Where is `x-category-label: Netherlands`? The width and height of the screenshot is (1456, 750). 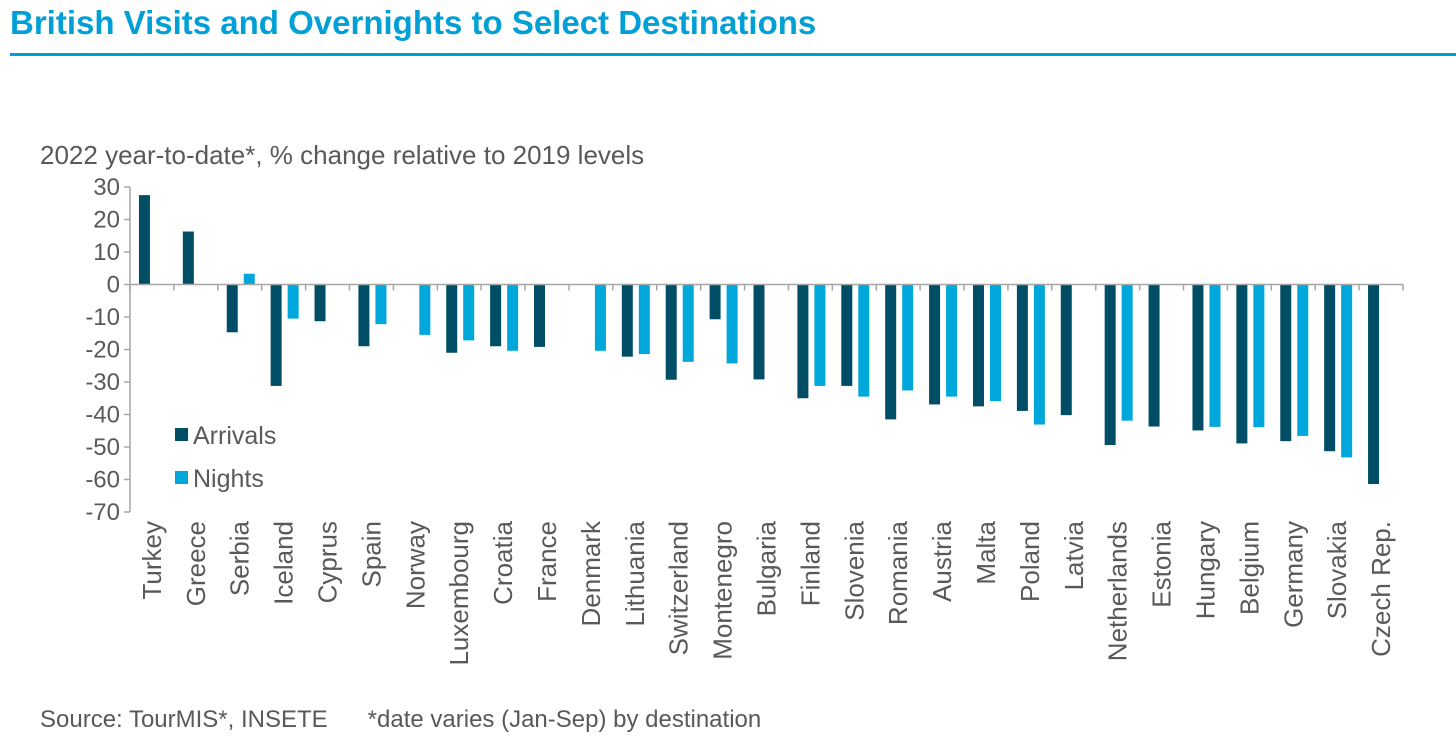
x-category-label: Netherlands is located at coordinates (1118, 591).